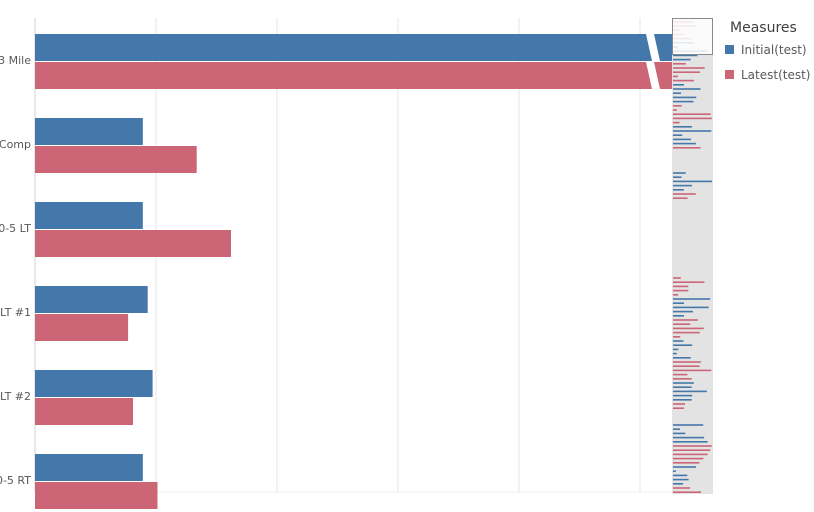  I want to click on scrollbar-minimap, so click(692, 256).